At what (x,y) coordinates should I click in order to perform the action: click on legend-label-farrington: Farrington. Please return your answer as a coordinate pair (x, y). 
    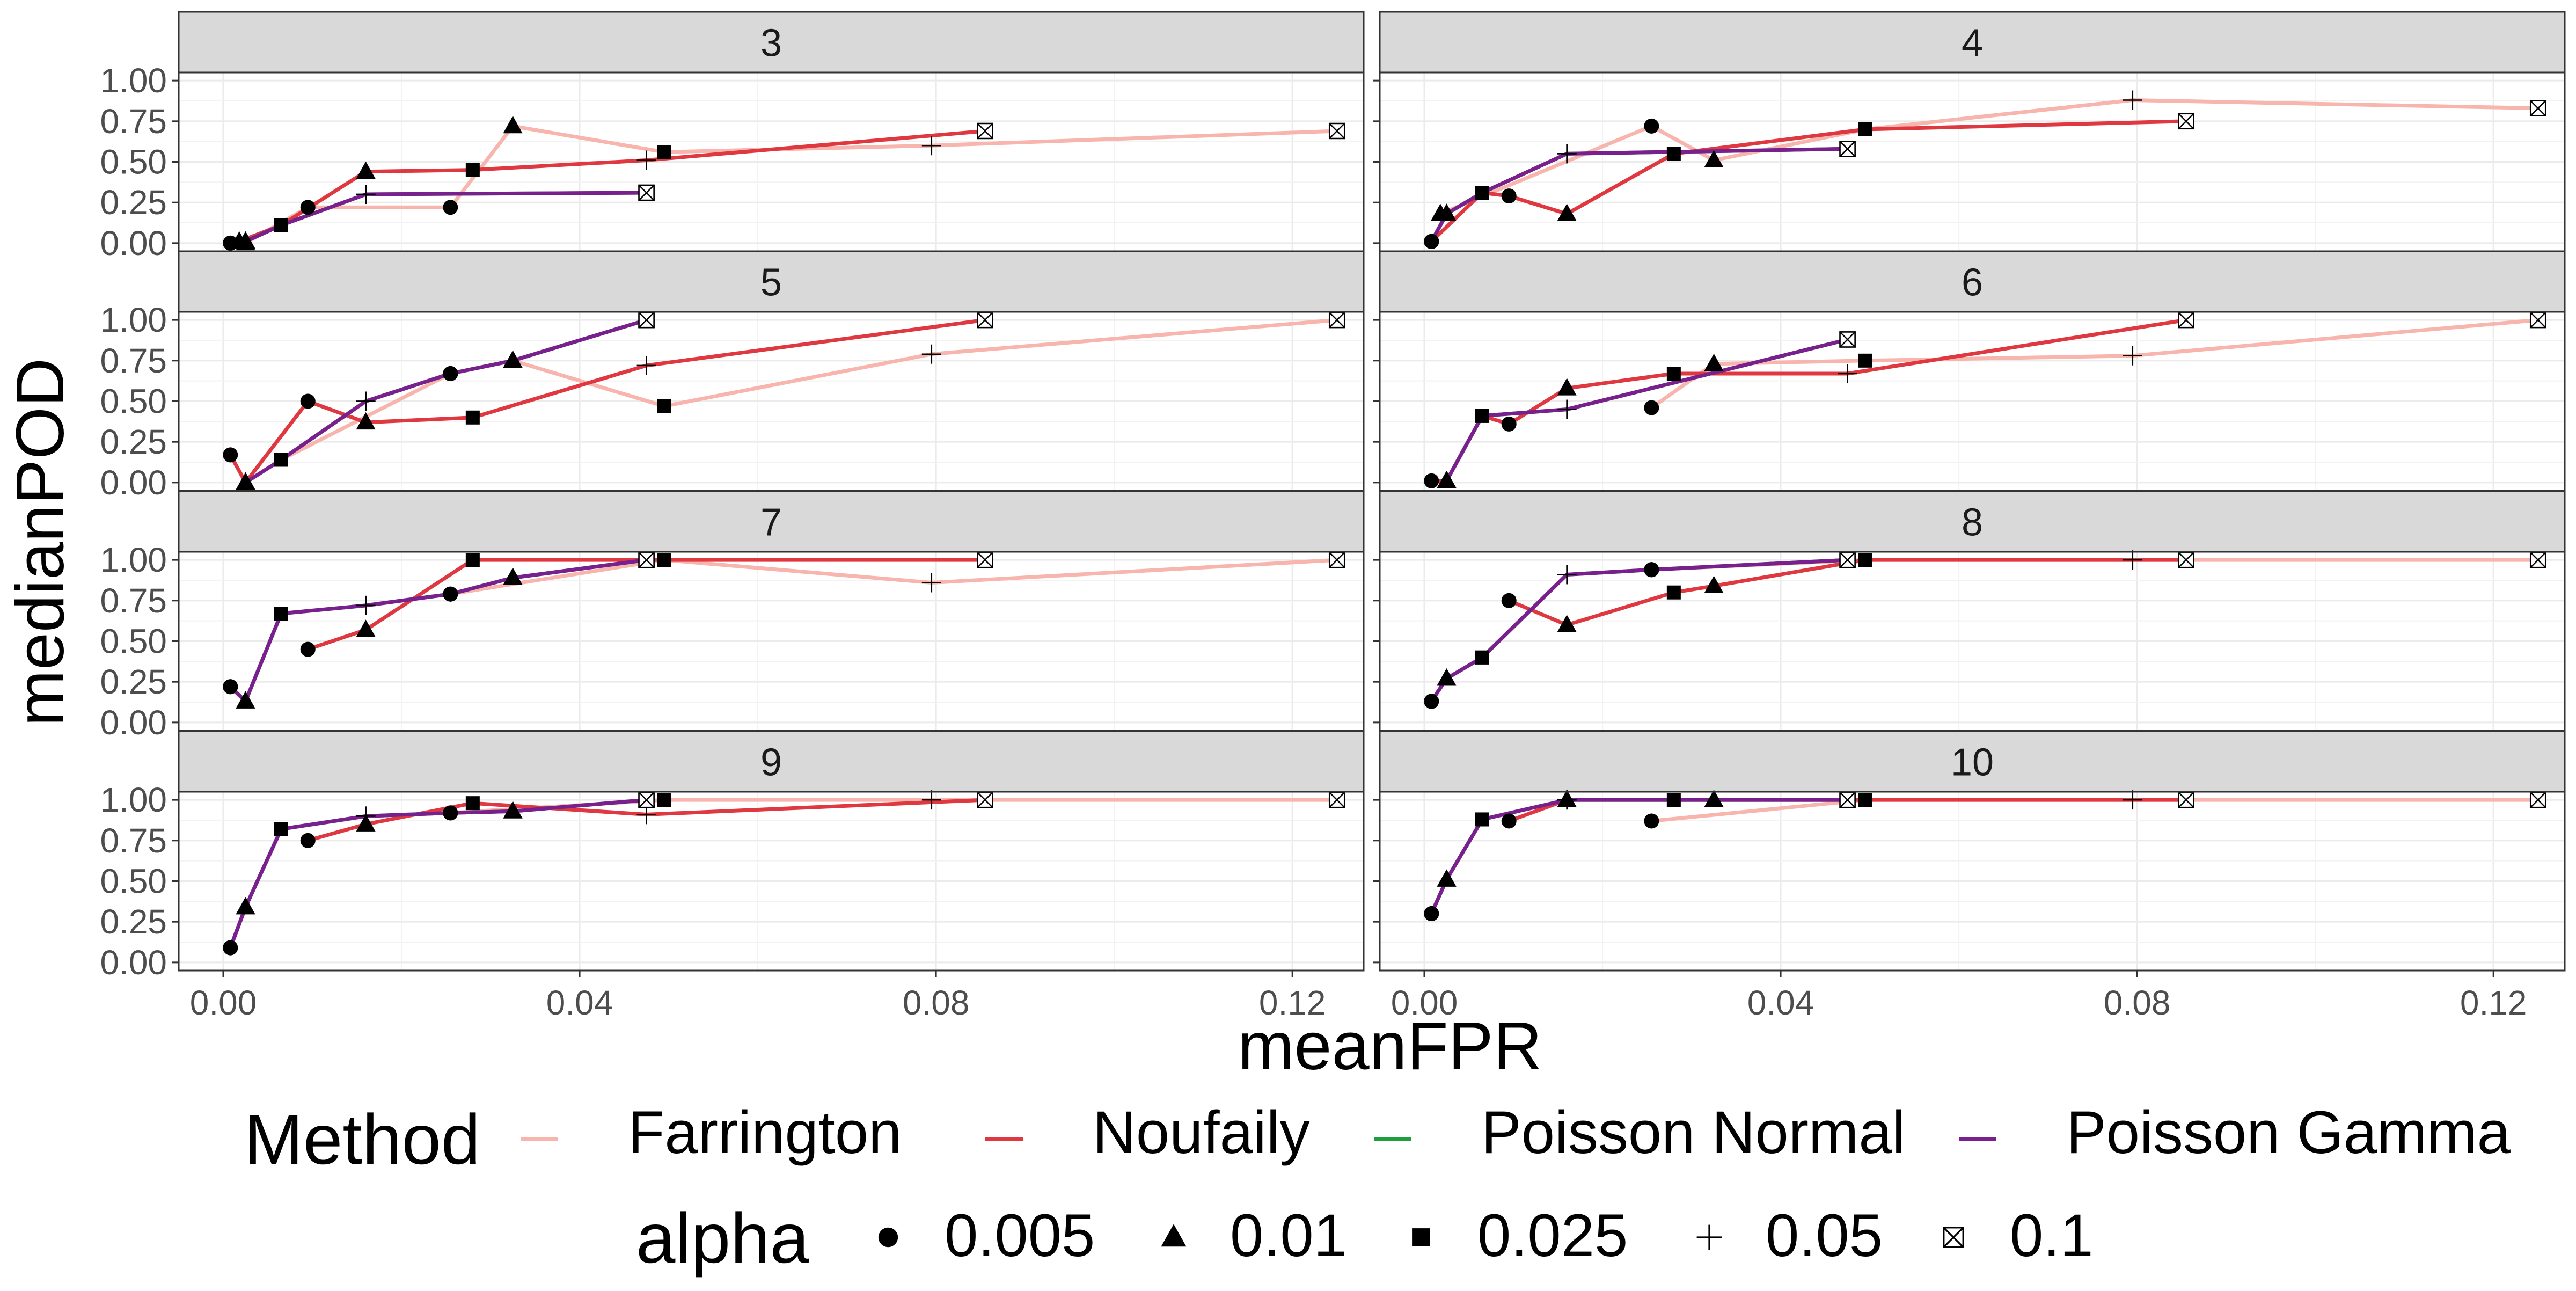
    Looking at the image, I should click on (765, 1132).